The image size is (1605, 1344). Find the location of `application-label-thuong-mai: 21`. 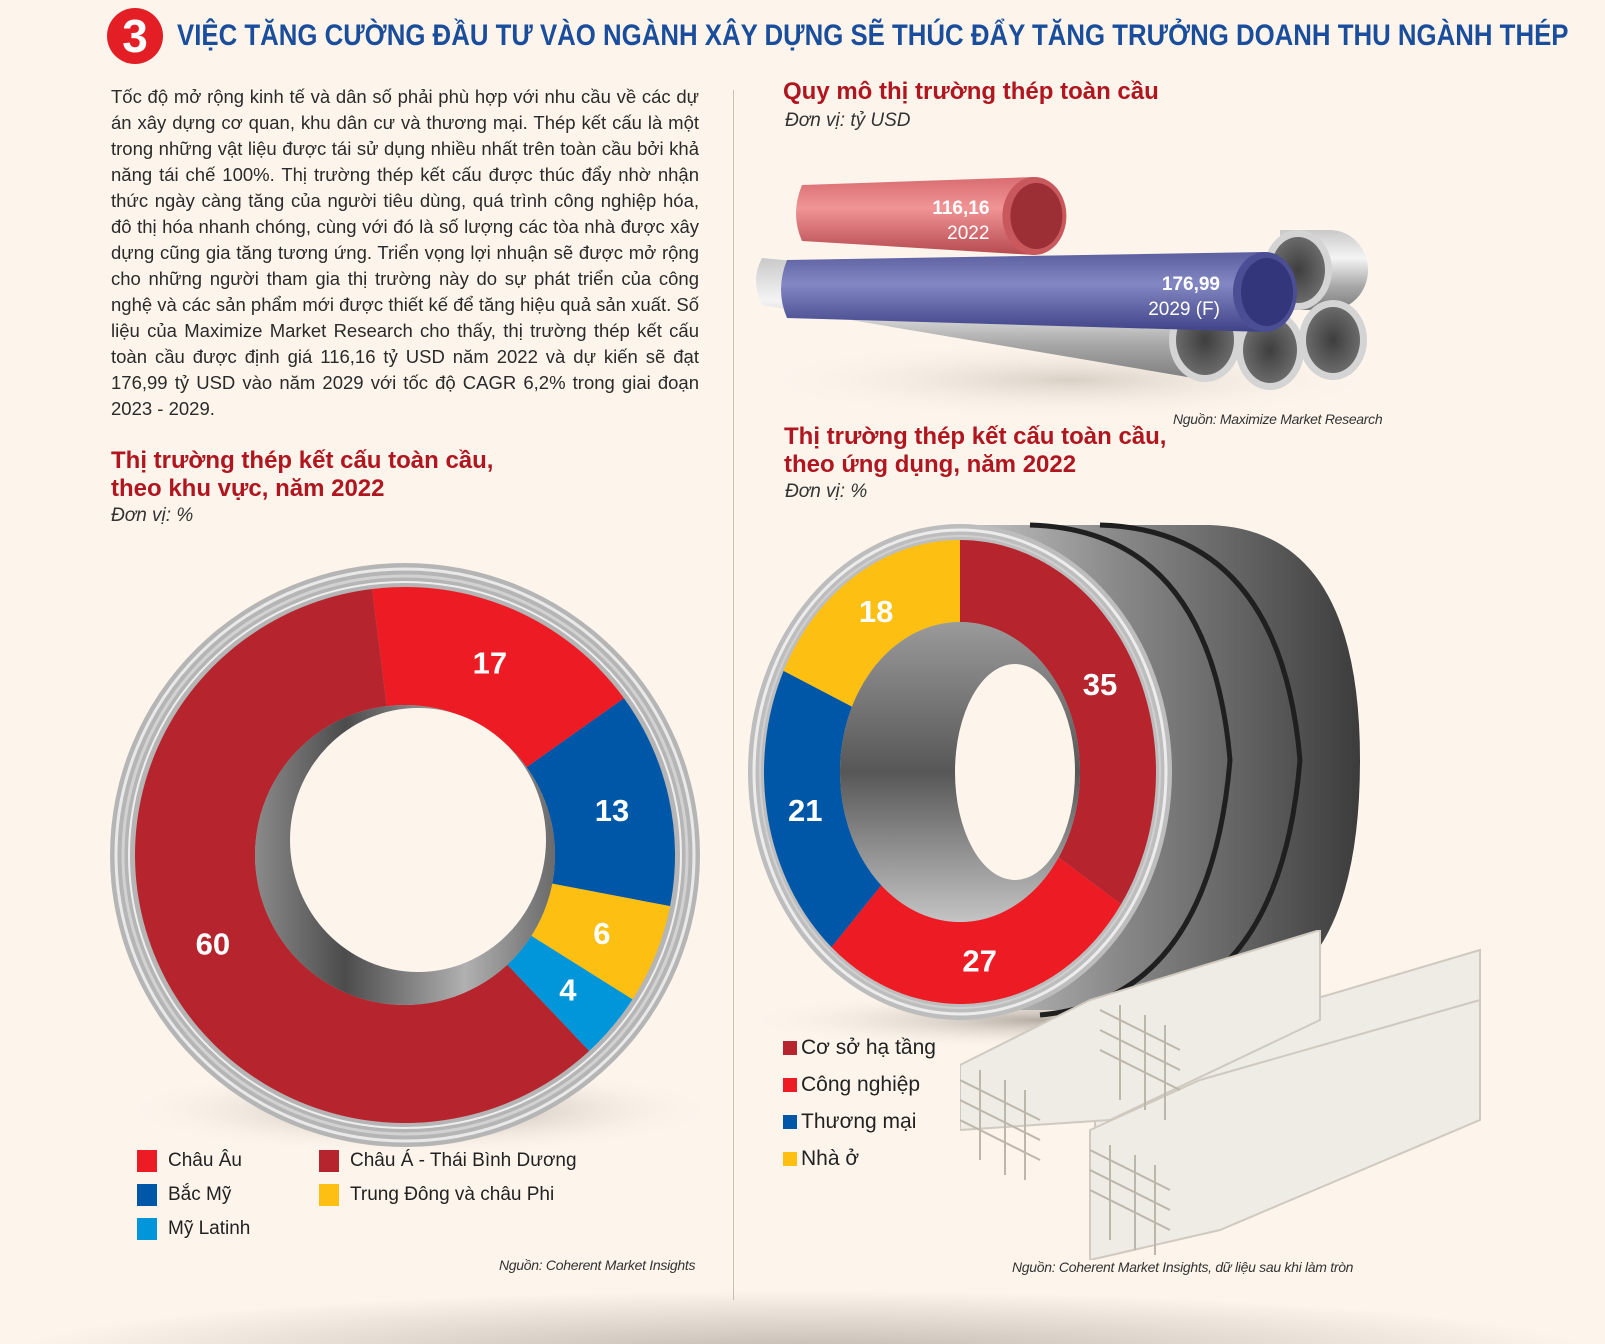

application-label-thuong-mai: 21 is located at coordinates (805, 810).